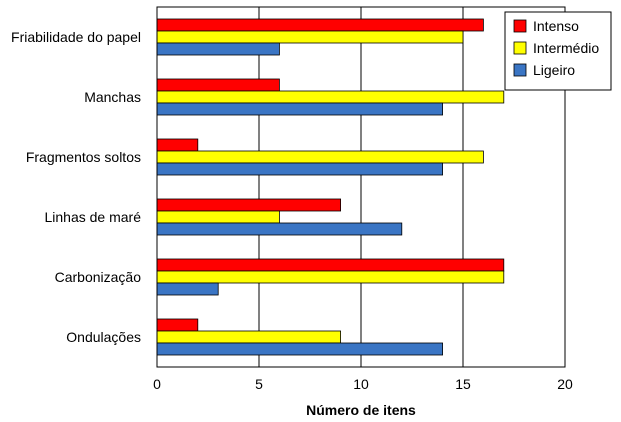 The height and width of the screenshot is (422, 621). Describe the element at coordinates (249, 337) in the screenshot. I see `bar-intermédio-5` at that location.